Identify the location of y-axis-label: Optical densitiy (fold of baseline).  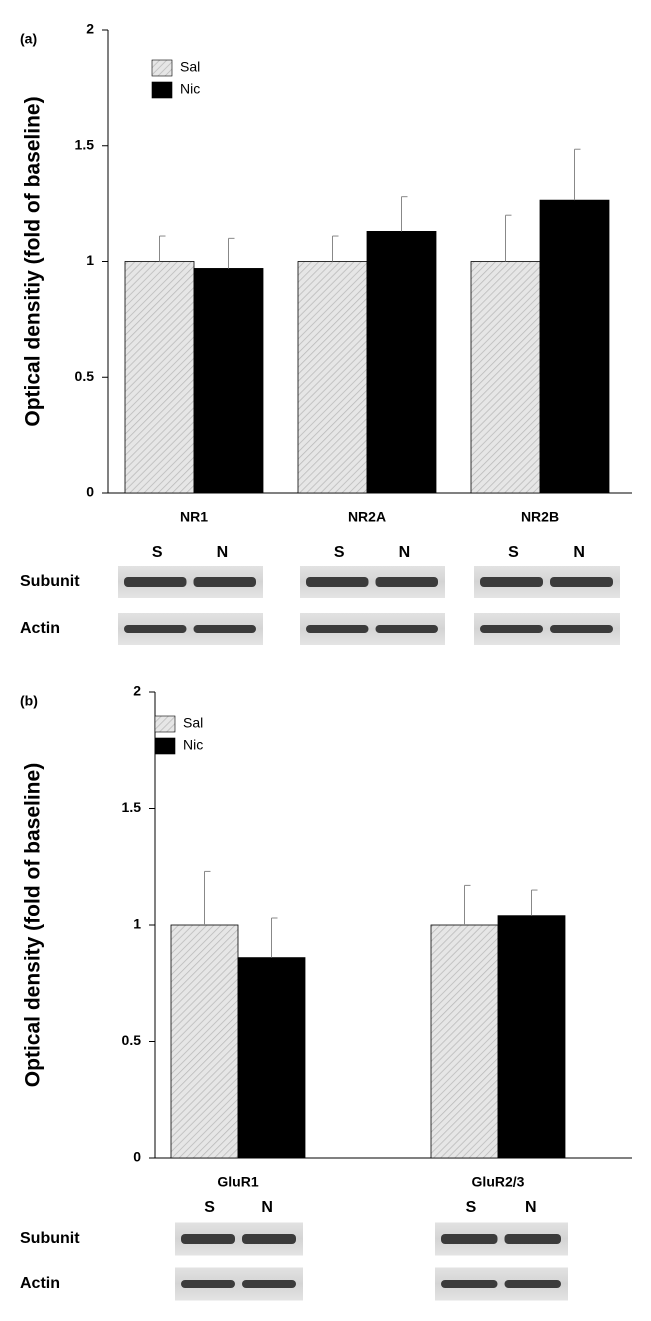
(33, 261).